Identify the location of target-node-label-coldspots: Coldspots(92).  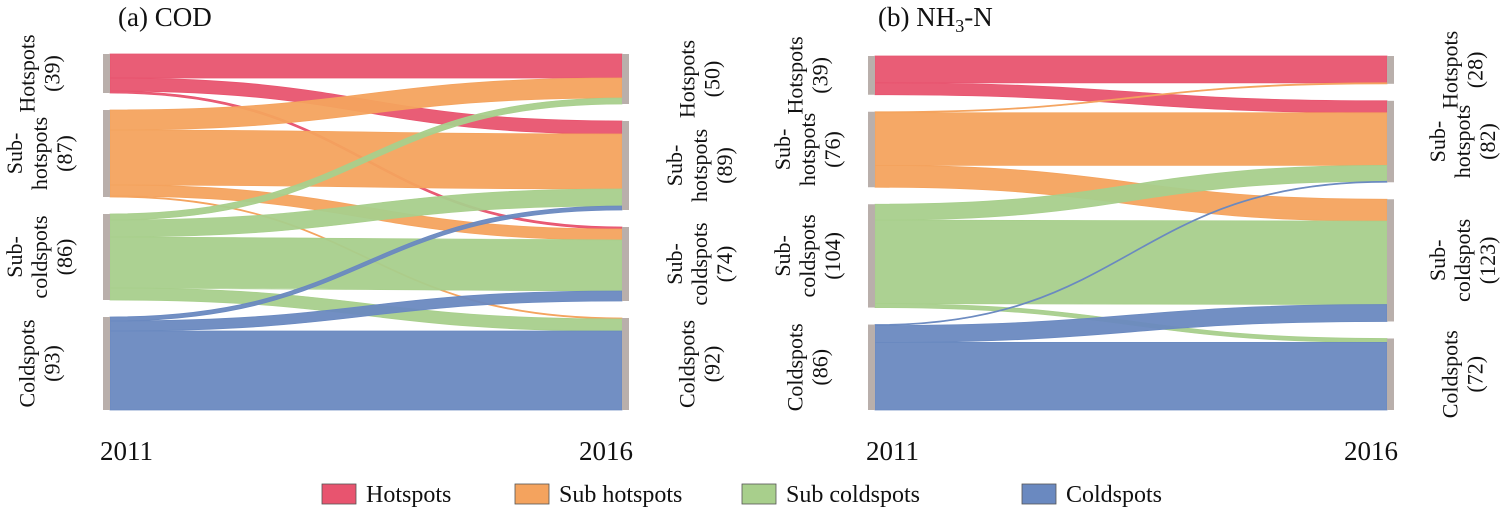
(700, 364).